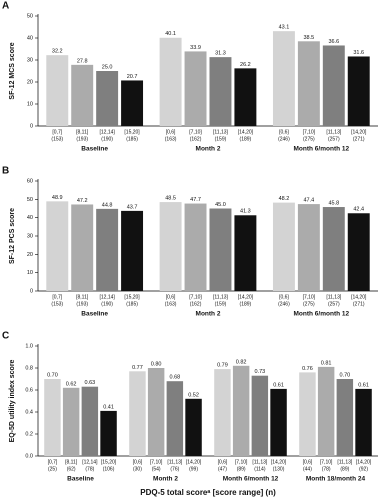 The image size is (382, 500). Describe the element at coordinates (363, 469) in the screenshot. I see `n-label: (92)` at that location.